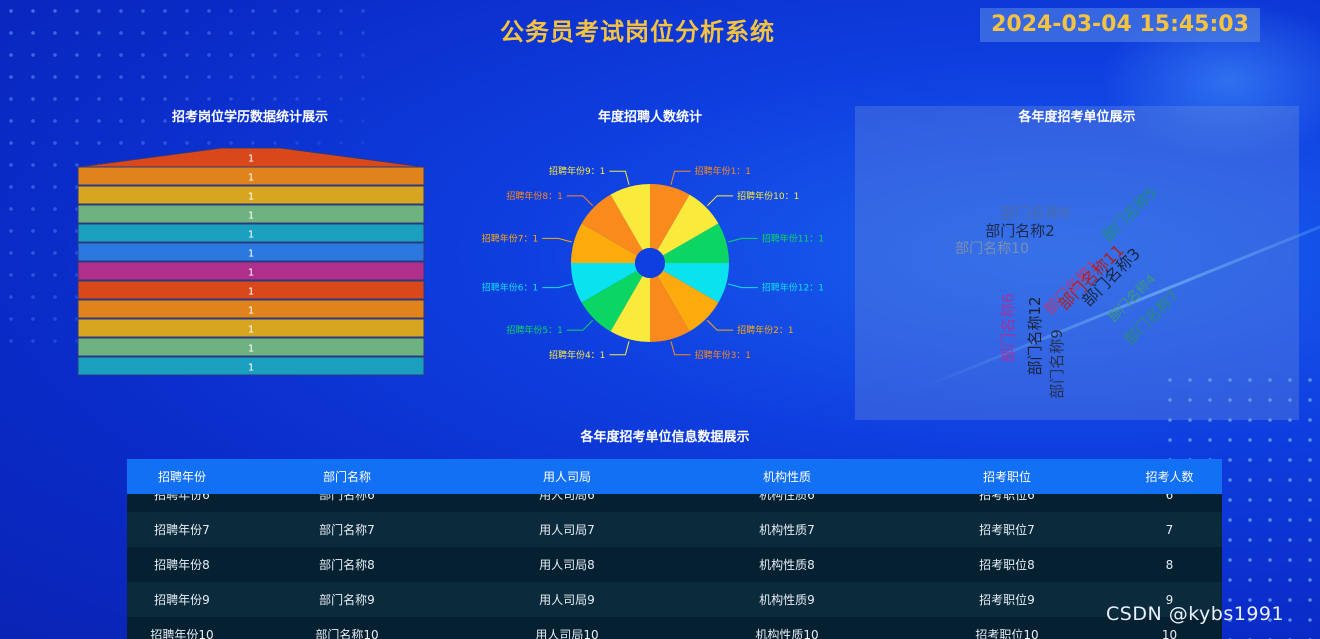  Describe the element at coordinates (567, 600) in the screenshot. I see `cell-bureau: 用人司局9` at that location.